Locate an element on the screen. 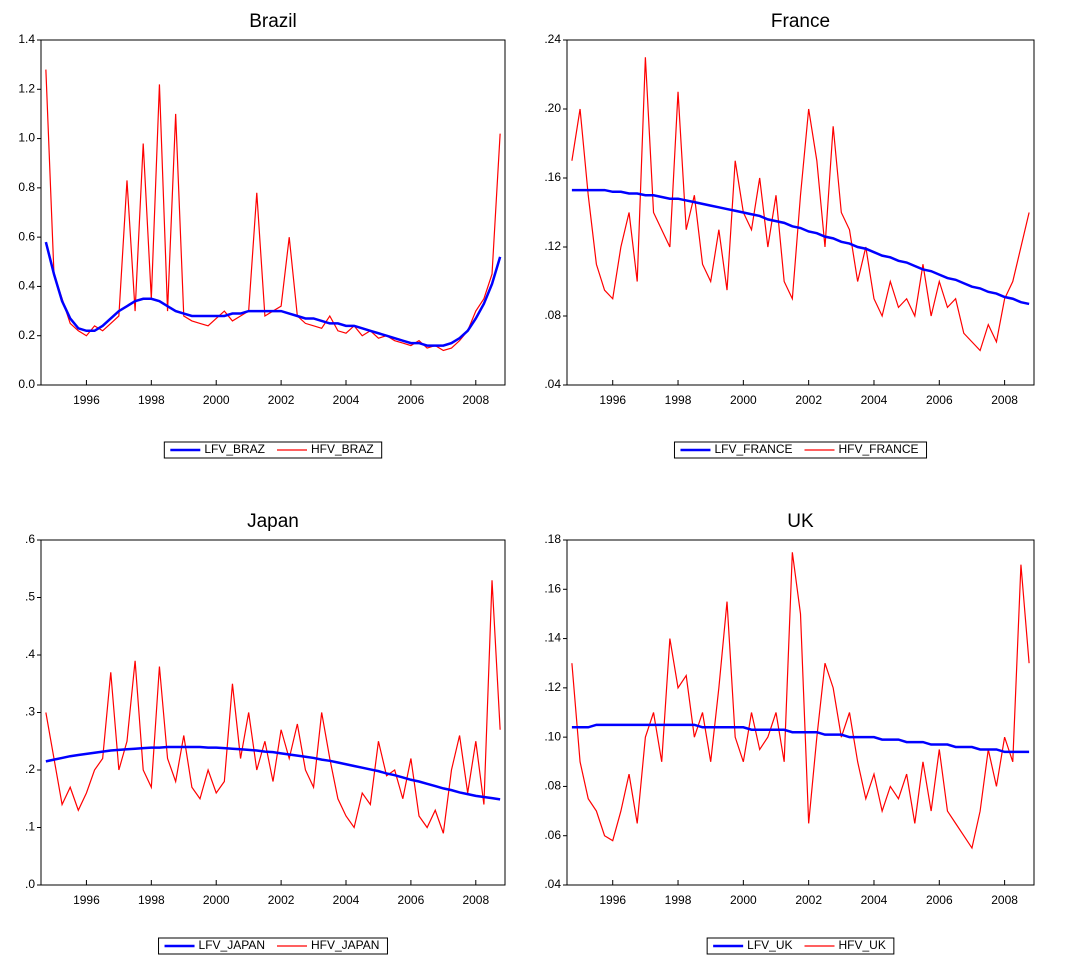 This screenshot has height=958, width=1066. y-tick-label: .14 is located at coordinates (552, 638).